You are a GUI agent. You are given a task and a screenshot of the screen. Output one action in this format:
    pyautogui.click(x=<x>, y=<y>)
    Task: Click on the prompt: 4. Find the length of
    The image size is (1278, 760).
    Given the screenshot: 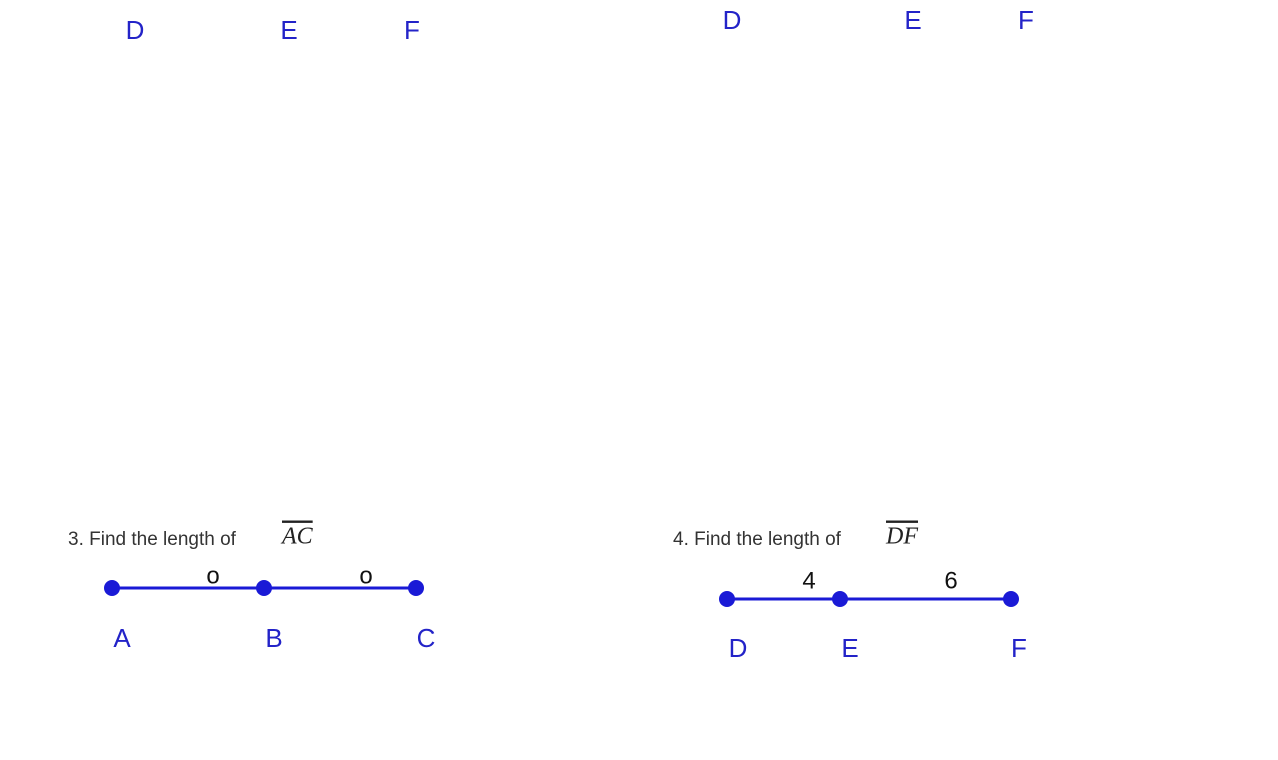 What is the action you would take?
    pyautogui.click(x=757, y=539)
    